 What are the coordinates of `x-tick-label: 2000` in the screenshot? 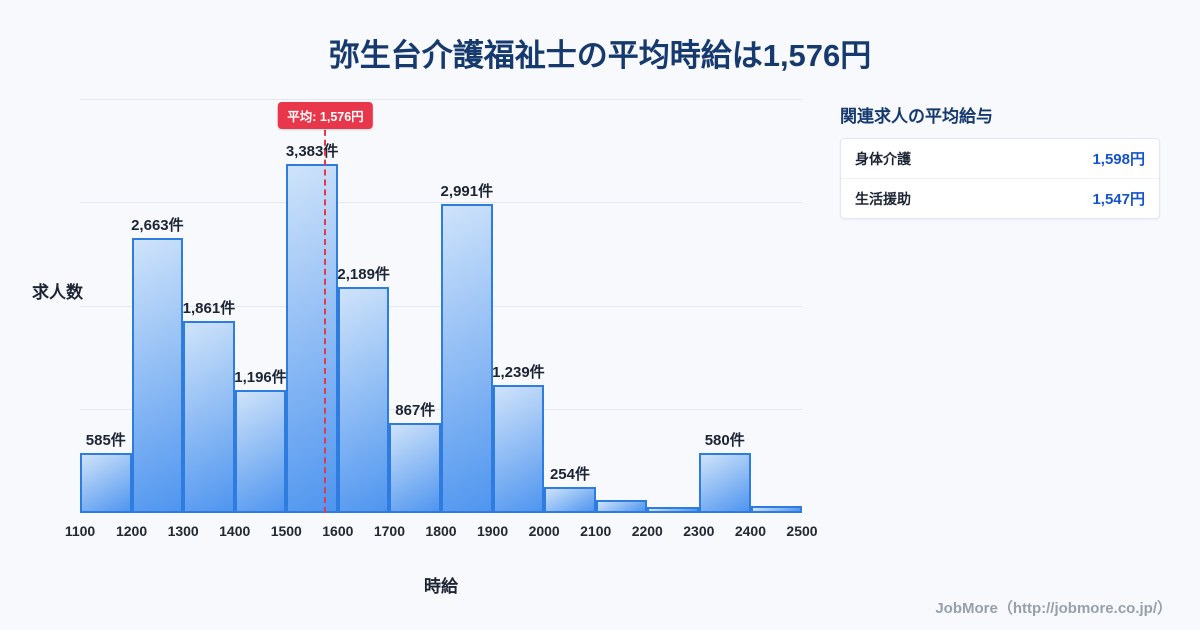 It's located at (544, 531).